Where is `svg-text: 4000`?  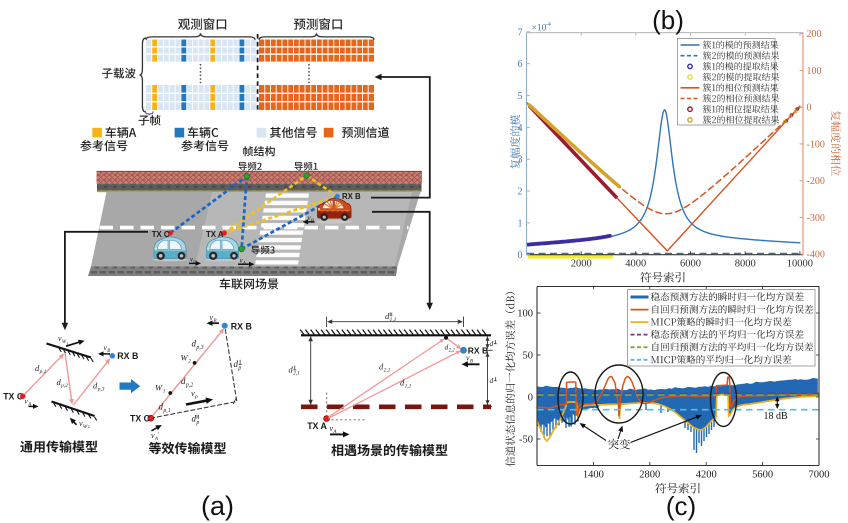 svg-text: 4000 is located at coordinates (635, 264).